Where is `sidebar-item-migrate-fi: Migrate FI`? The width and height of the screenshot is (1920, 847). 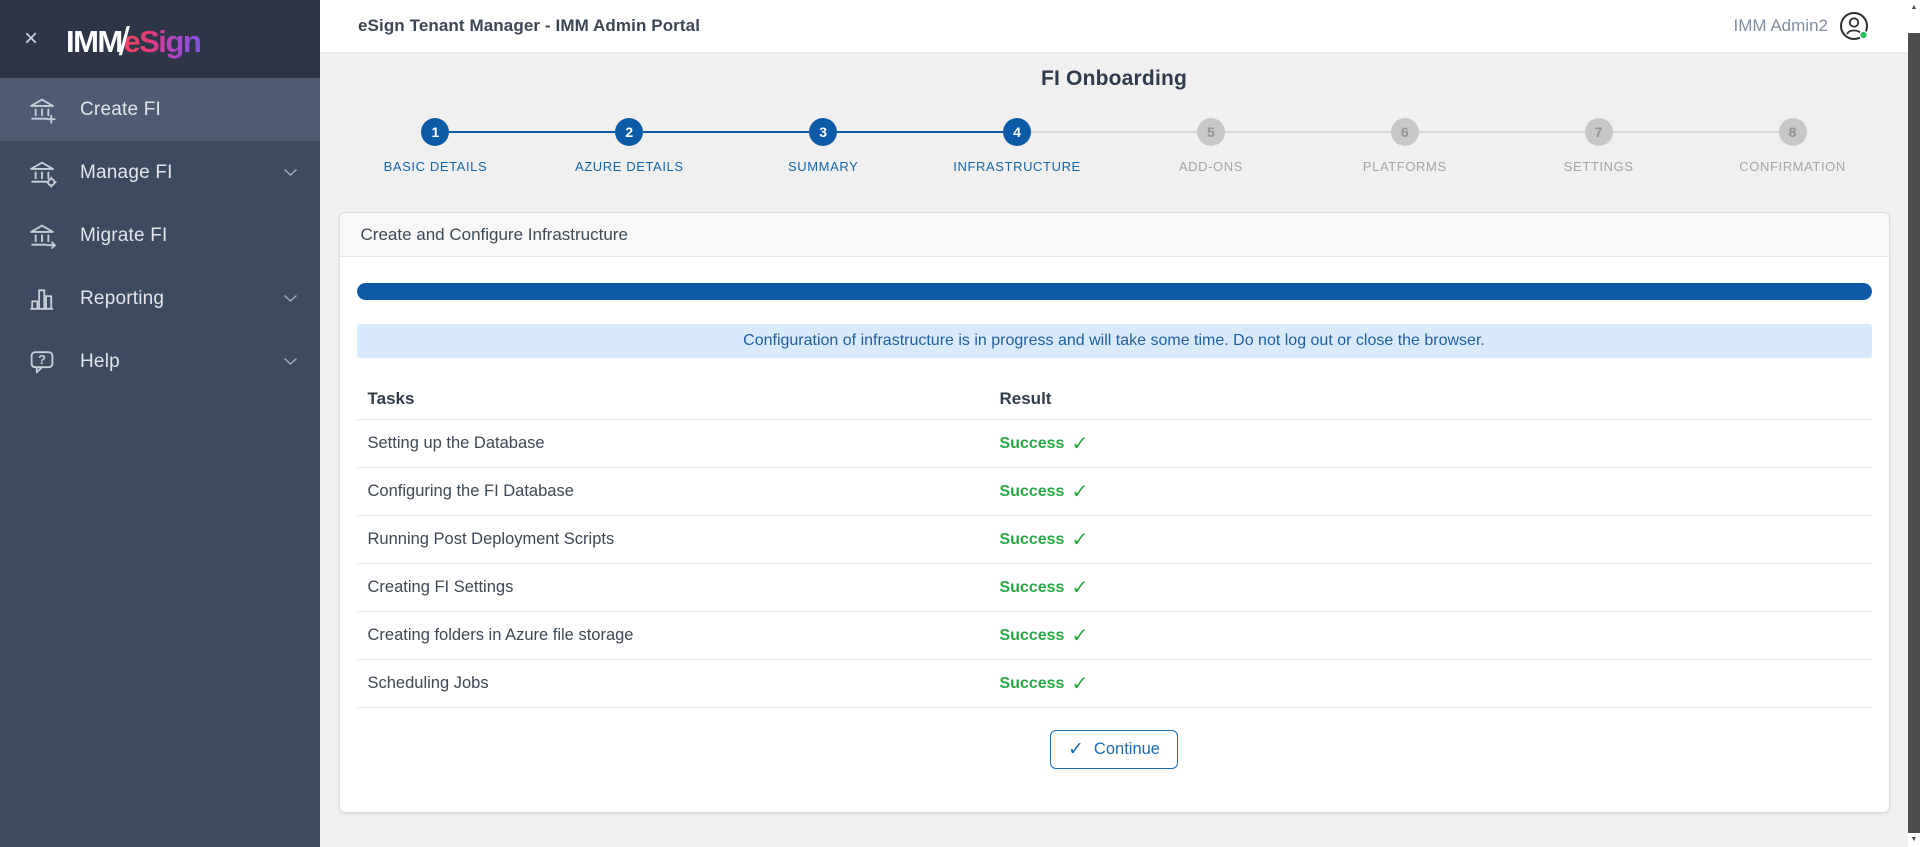
sidebar-item-migrate-fi: Migrate FI is located at coordinates (160, 235).